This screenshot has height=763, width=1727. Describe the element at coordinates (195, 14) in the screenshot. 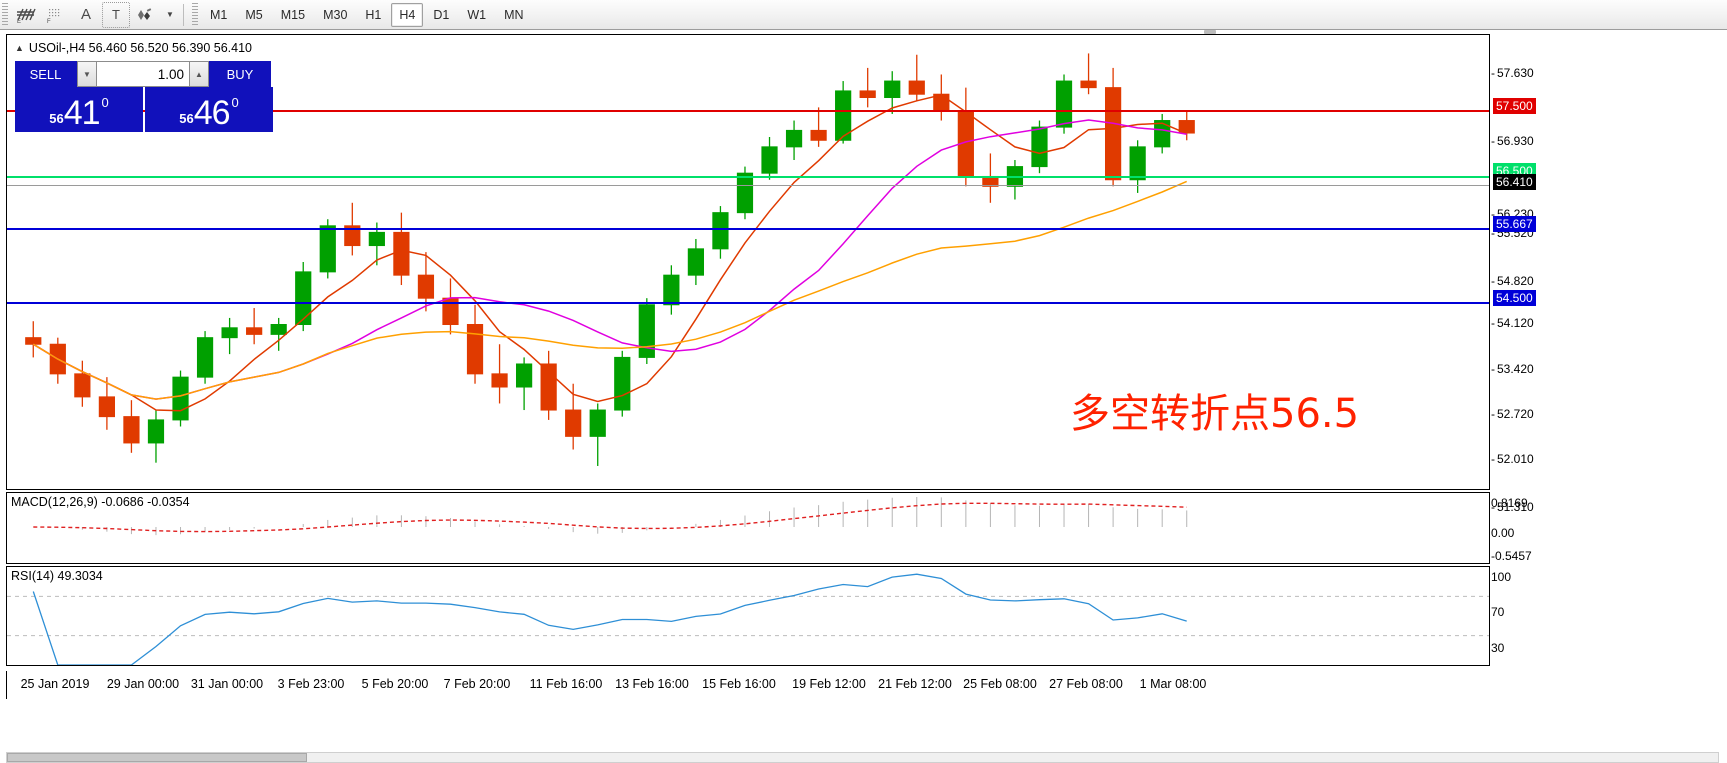

I see `timeframe-toolbar-grip` at that location.